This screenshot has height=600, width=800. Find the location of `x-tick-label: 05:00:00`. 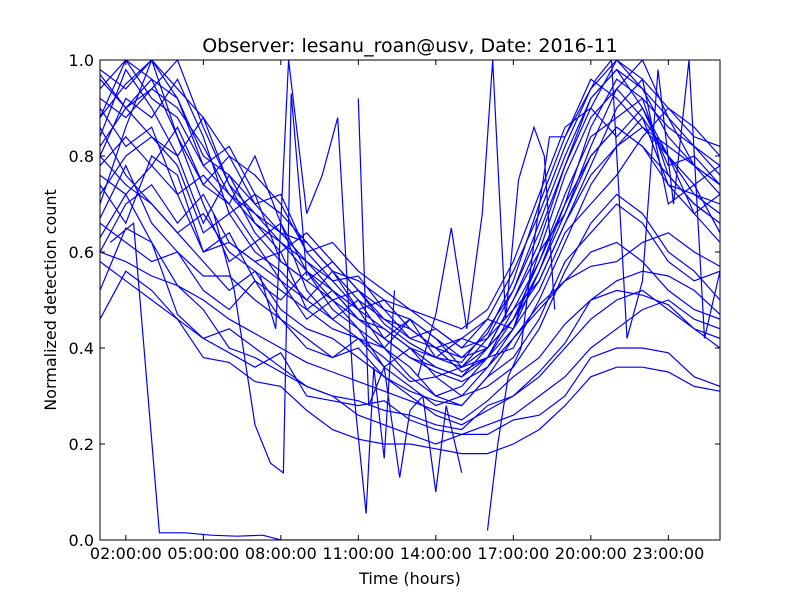

x-tick-label: 05:00:00 is located at coordinates (203, 553).